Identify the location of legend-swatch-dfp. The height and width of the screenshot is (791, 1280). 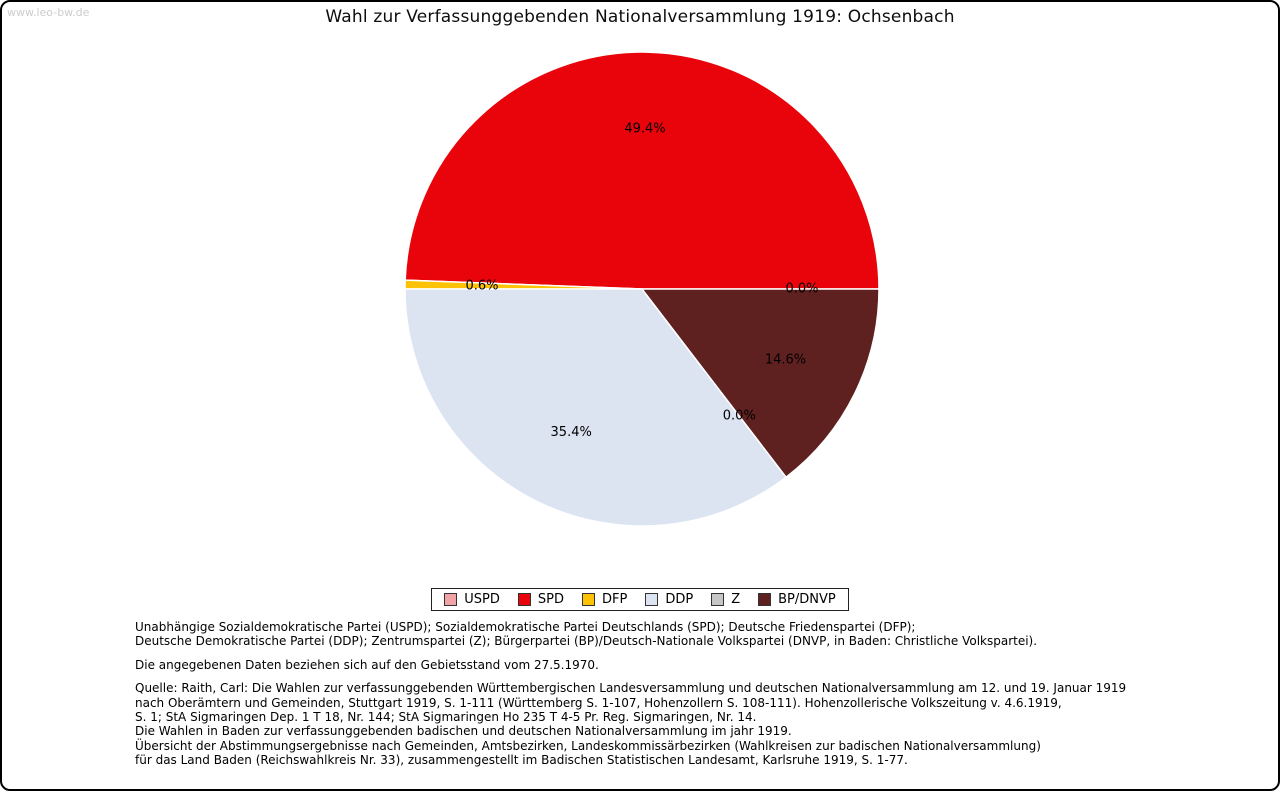
(588, 599).